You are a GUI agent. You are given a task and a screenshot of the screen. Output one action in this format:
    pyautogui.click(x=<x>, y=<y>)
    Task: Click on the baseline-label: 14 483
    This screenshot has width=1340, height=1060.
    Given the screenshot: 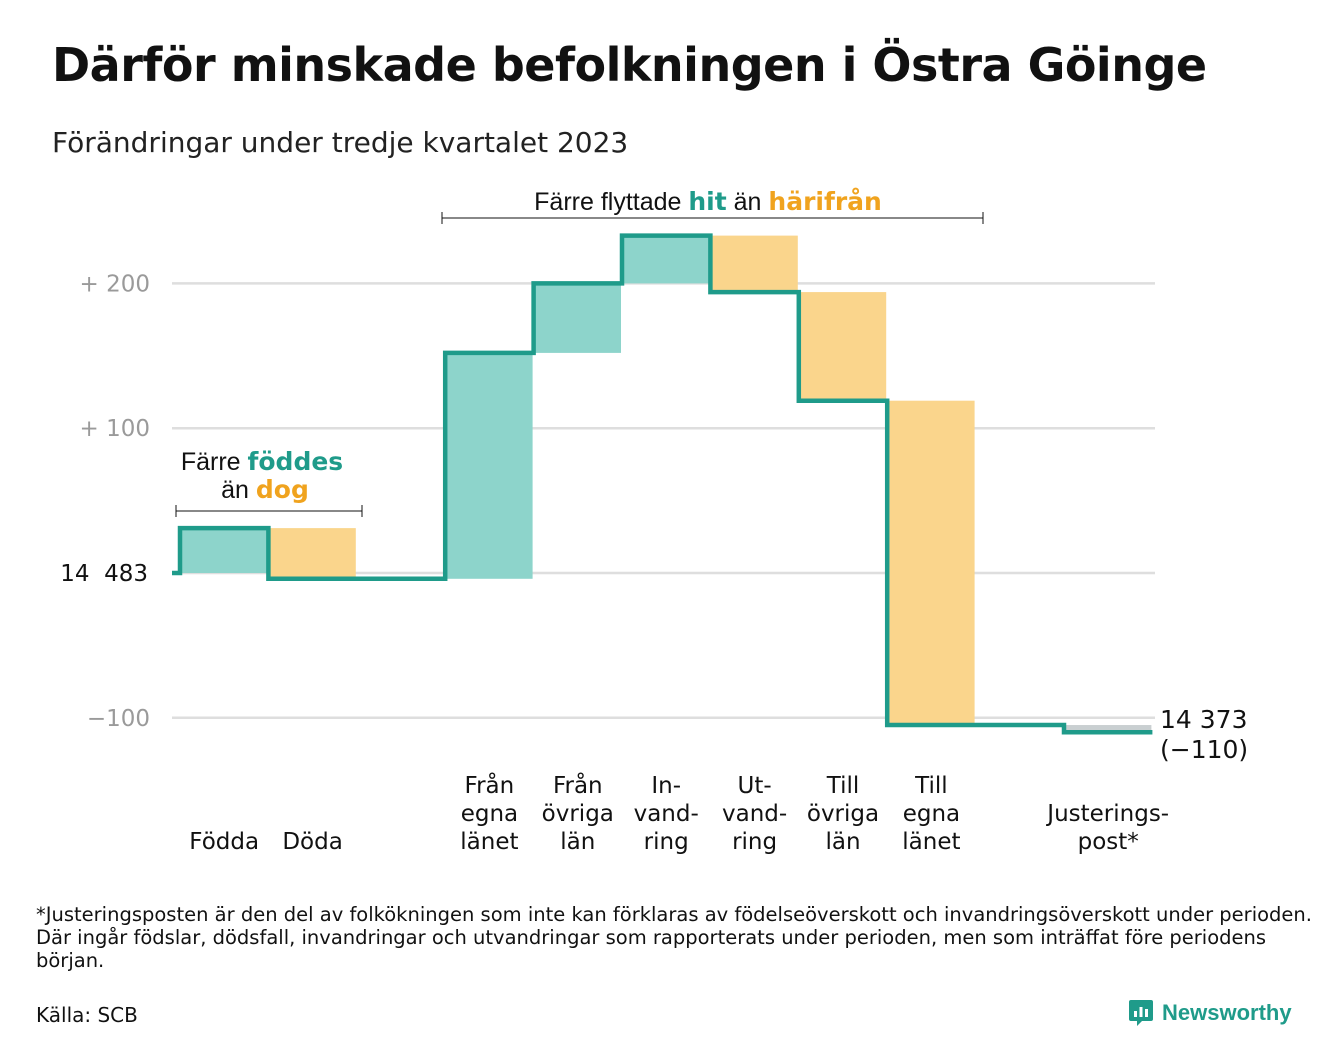 What is the action you would take?
    pyautogui.click(x=104, y=574)
    